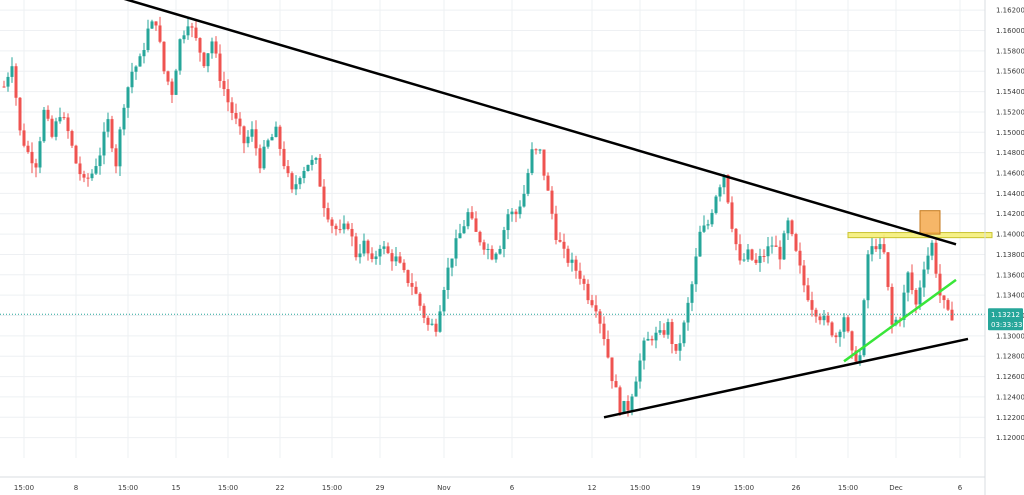 This screenshot has height=495, width=1024. What do you see at coordinates (896, 488) in the screenshot?
I see `x-tick-label: Dec` at bounding box center [896, 488].